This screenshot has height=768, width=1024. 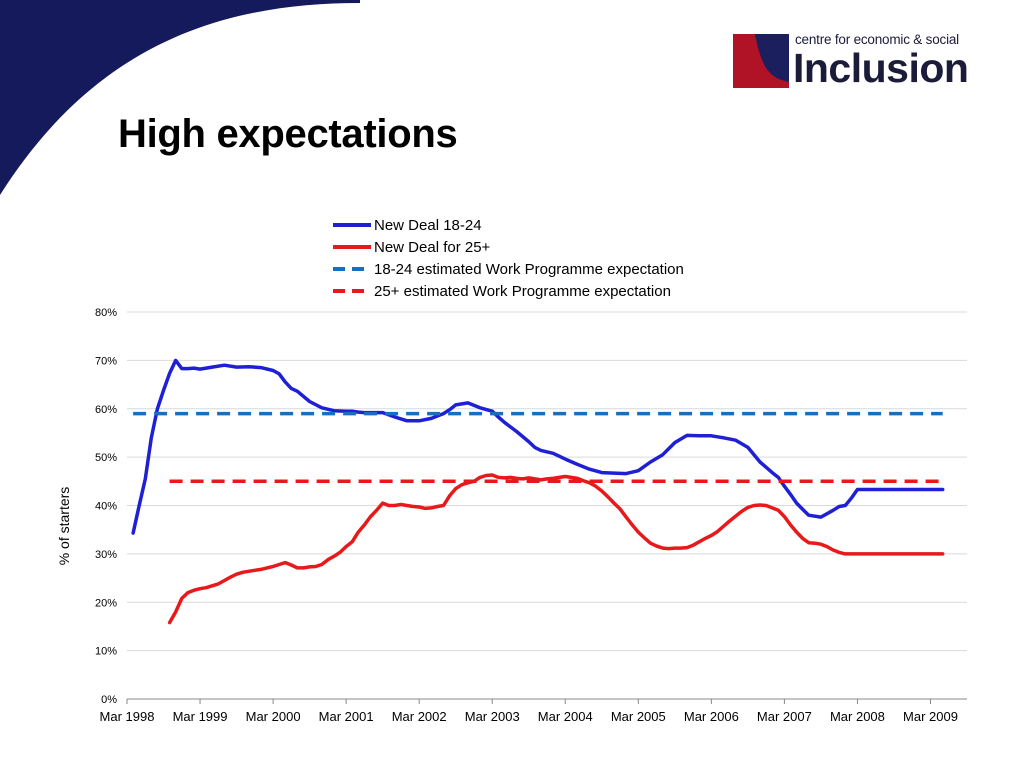 I want to click on x-tick-label: Mar 2001, so click(x=346, y=716).